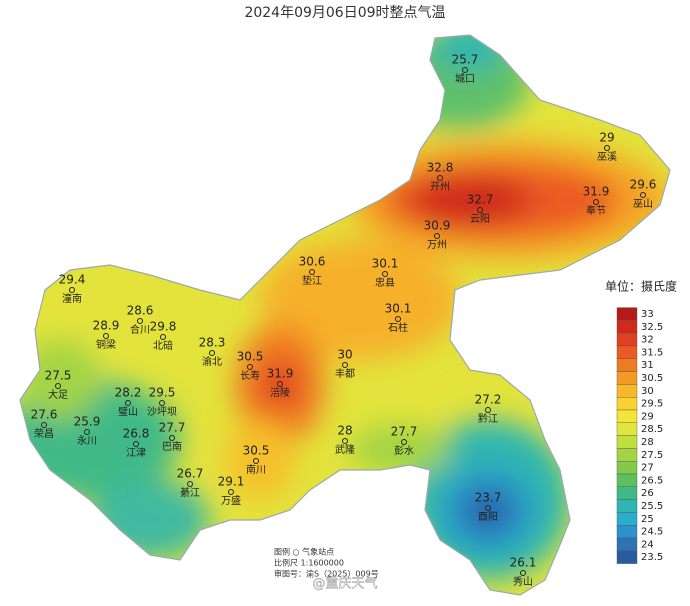  Describe the element at coordinates (250, 375) in the screenshot. I see `station-name: 长寿` at that location.